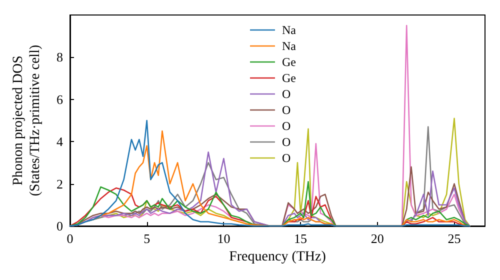 The width and height of the screenshot is (500, 280). What do you see at coordinates (60, 99) in the screenshot?
I see `y-tick-label: 6` at bounding box center [60, 99].